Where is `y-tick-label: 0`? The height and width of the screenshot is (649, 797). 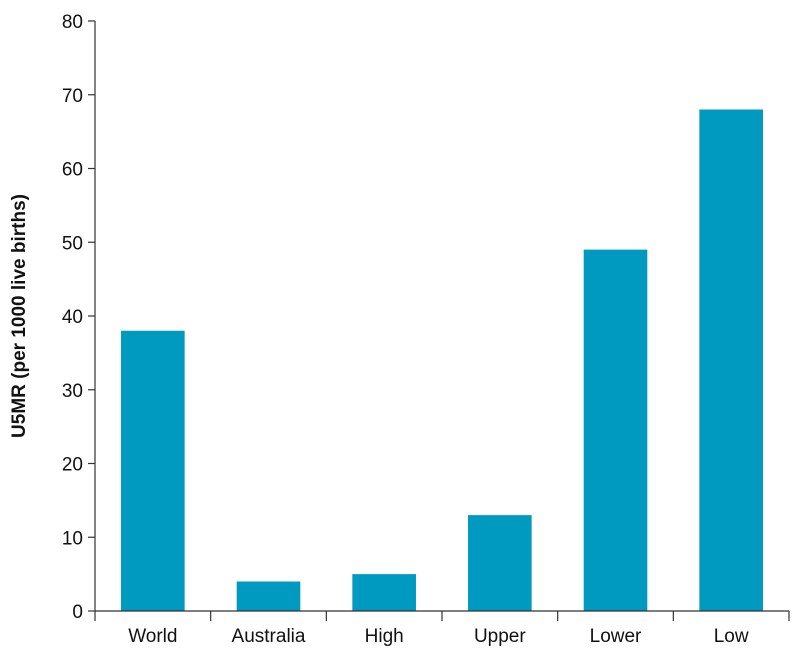
y-tick-label: 0 is located at coordinates (77, 612).